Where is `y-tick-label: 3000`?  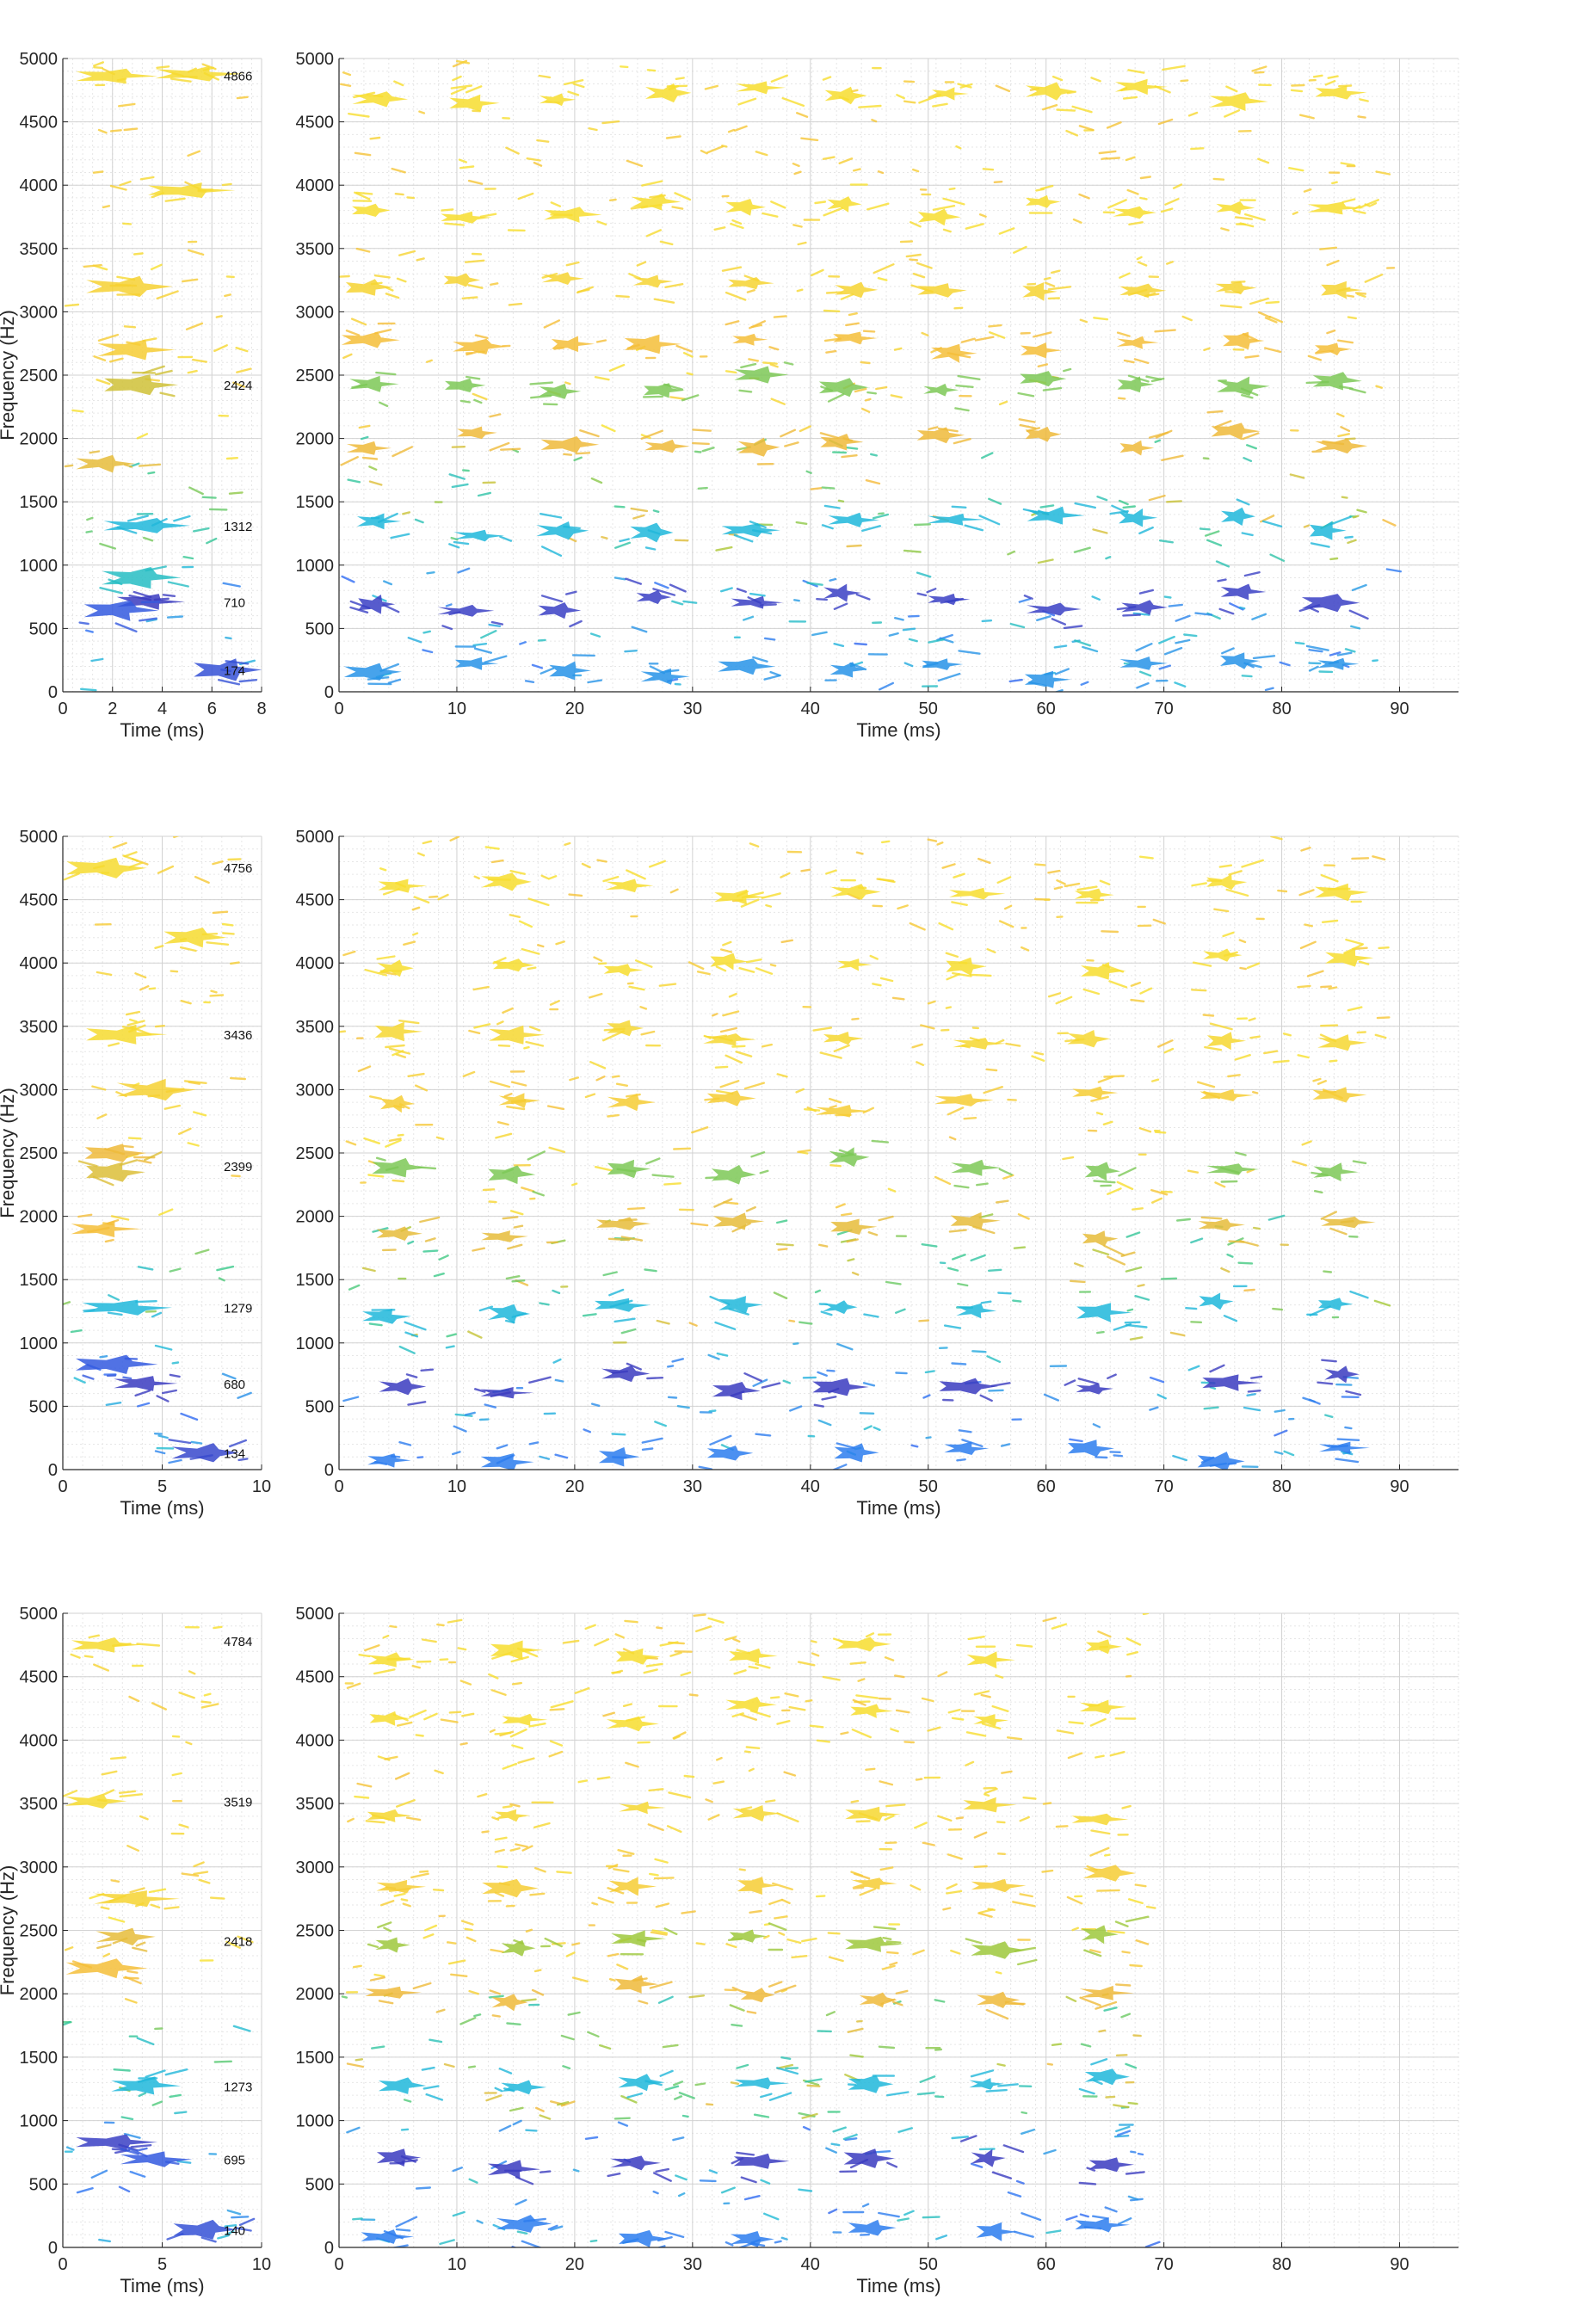
y-tick-label: 3000 is located at coordinates (315, 1090).